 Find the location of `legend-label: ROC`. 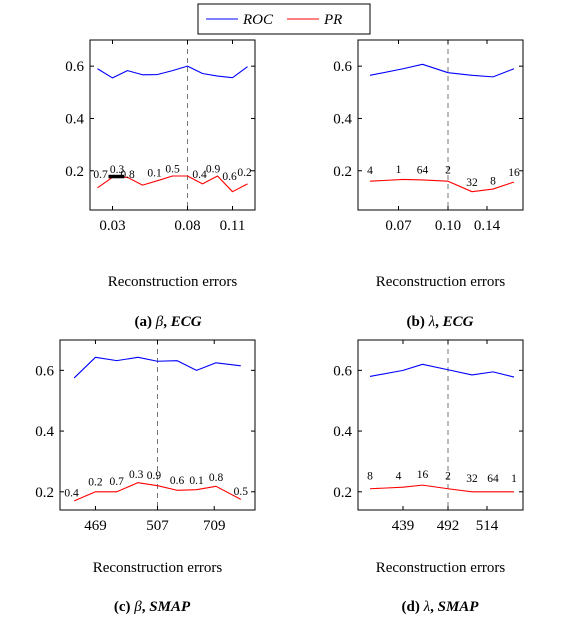

legend-label: ROC is located at coordinates (258, 20).